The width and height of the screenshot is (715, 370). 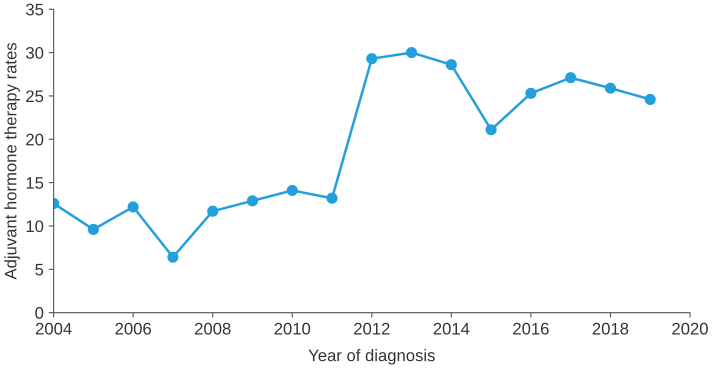 I want to click on y-tick-label: 15, so click(x=35, y=183).